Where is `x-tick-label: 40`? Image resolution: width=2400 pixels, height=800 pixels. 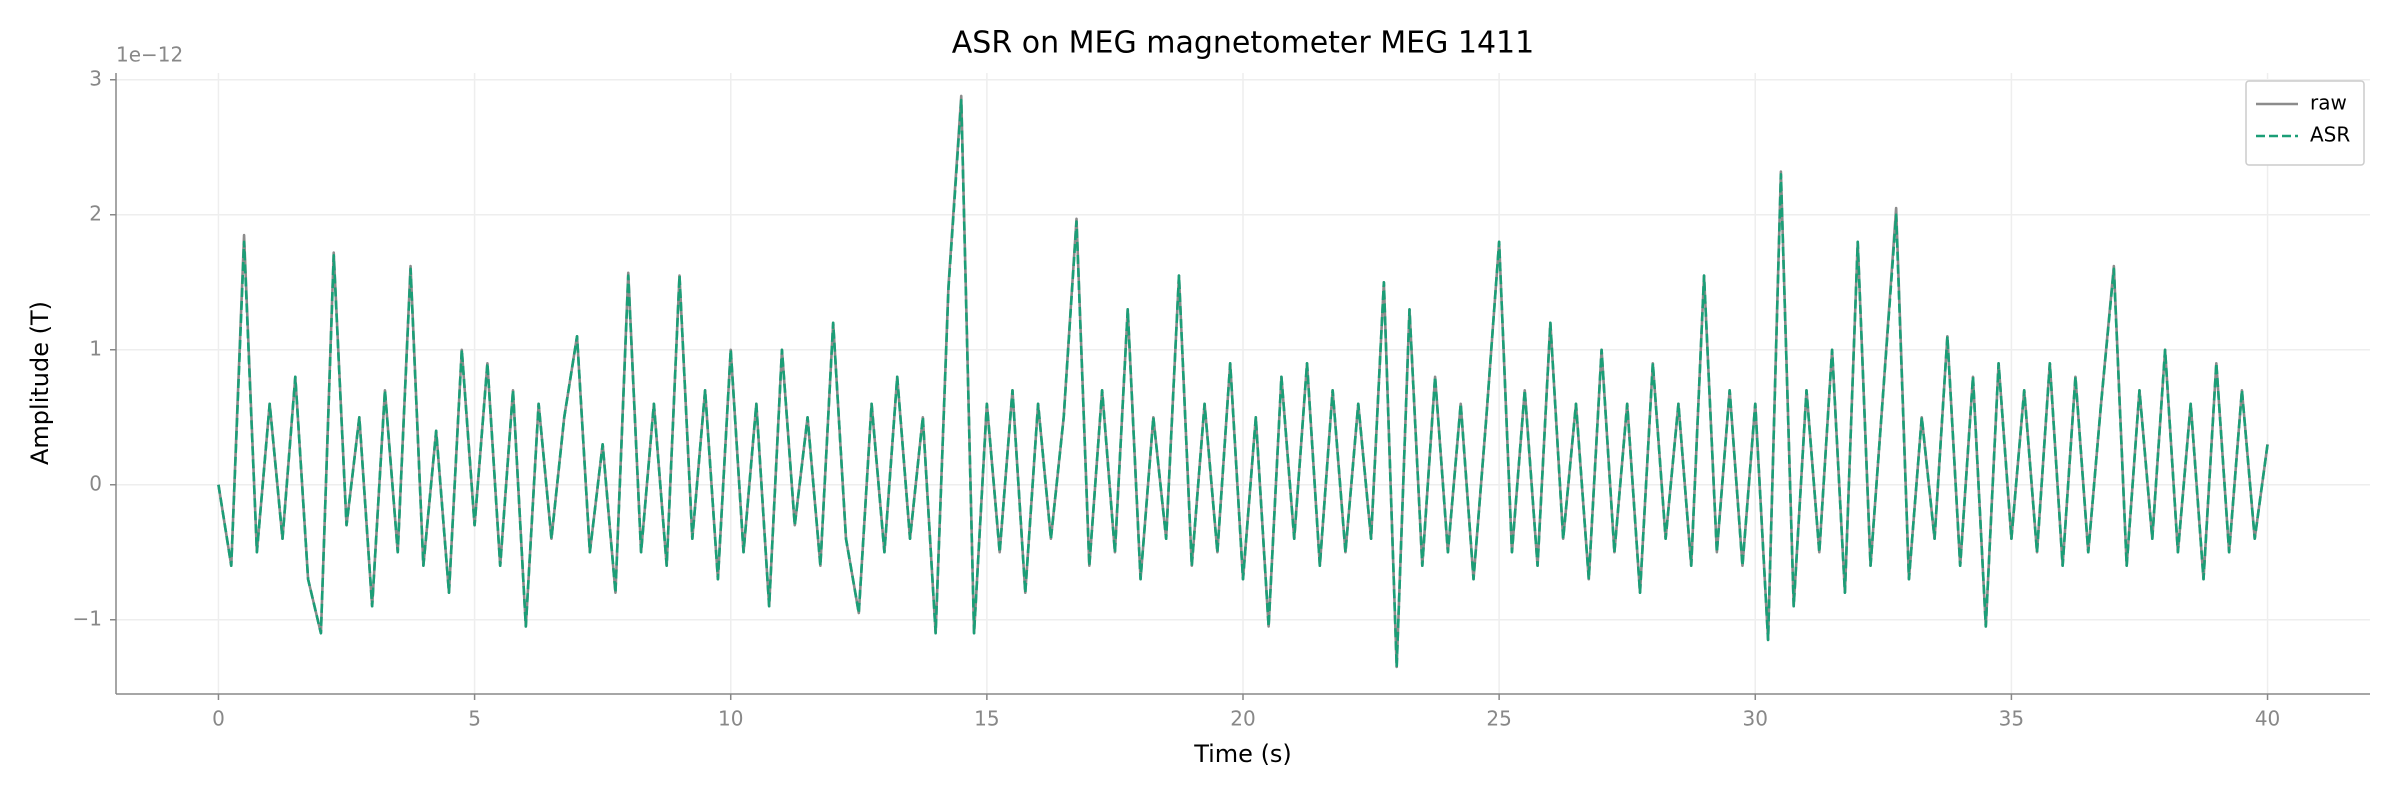 x-tick-label: 40 is located at coordinates (2267, 719).